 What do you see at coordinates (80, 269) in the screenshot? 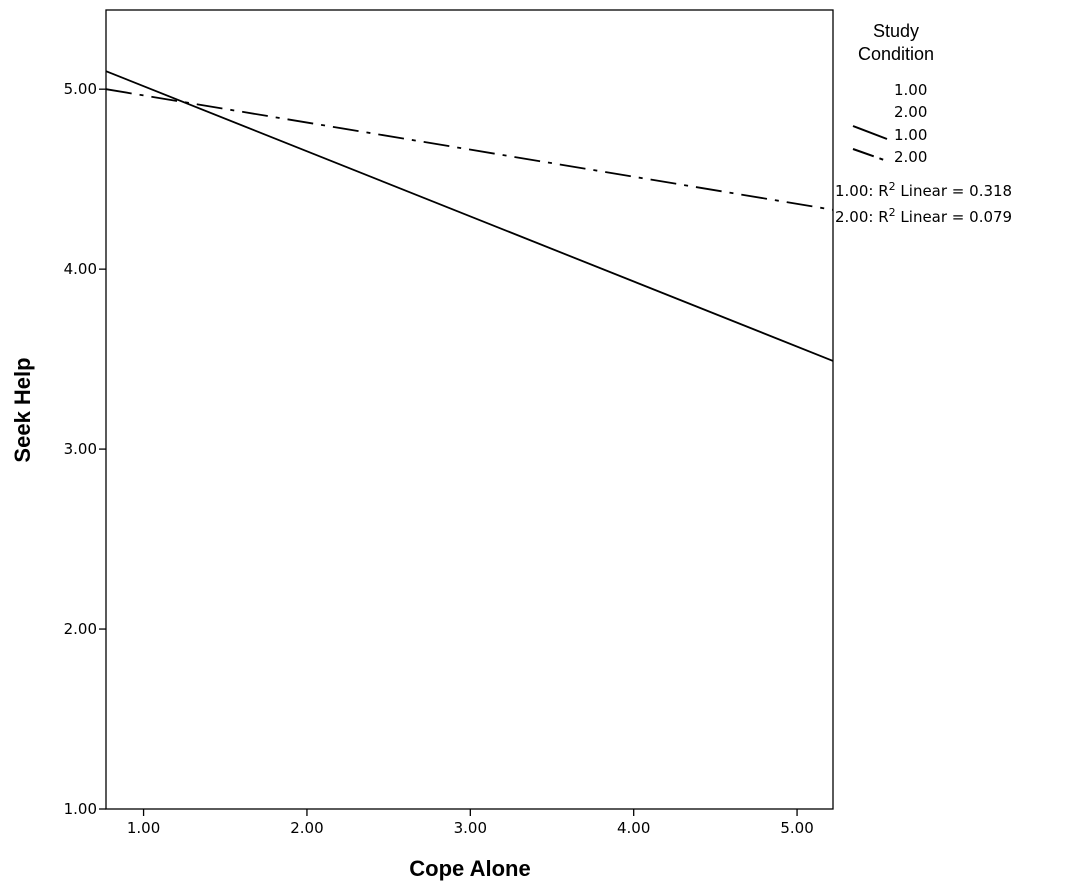
I see `y-tick-label: 4.00` at bounding box center [80, 269].